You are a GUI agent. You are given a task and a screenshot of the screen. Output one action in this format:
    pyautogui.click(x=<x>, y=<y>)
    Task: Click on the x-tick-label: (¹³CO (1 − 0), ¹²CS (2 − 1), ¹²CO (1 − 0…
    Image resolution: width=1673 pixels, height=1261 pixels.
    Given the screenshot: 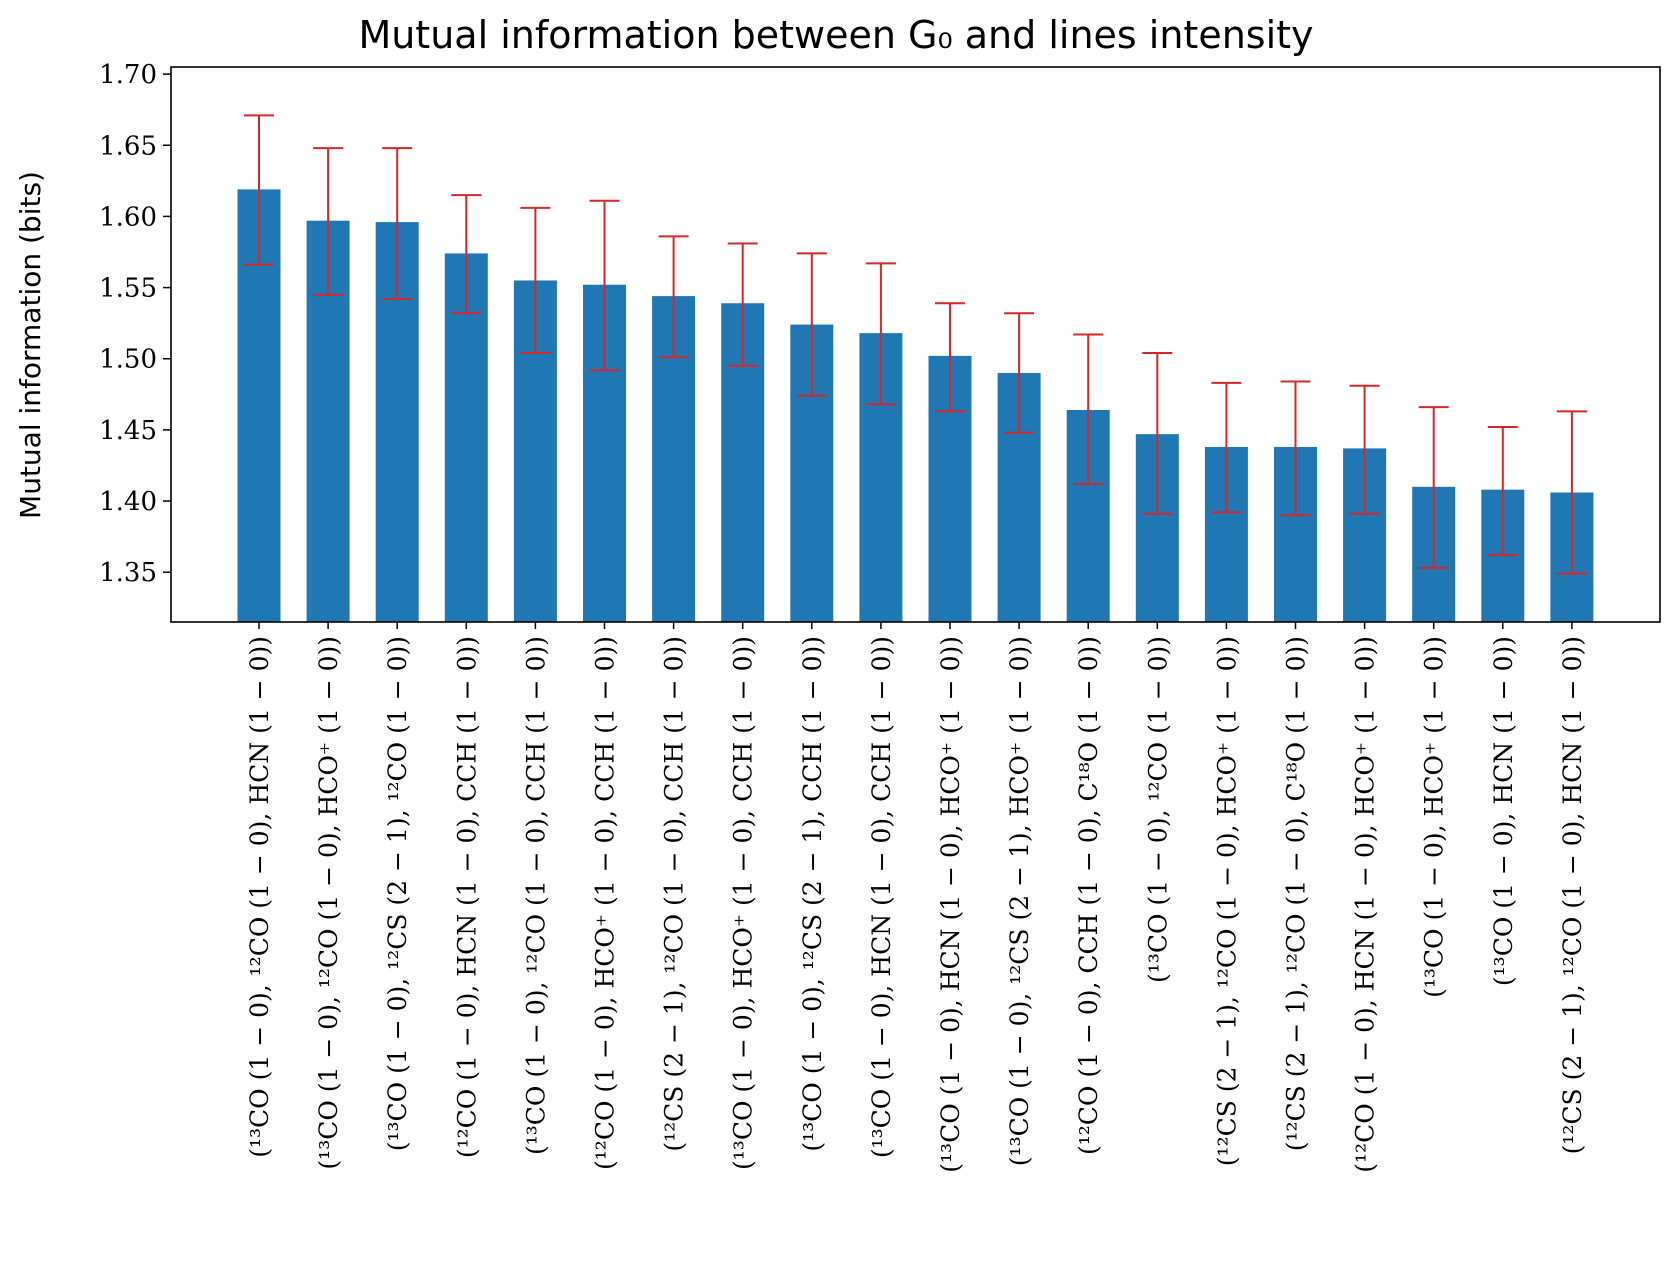 What is the action you would take?
    pyautogui.click(x=397, y=893)
    